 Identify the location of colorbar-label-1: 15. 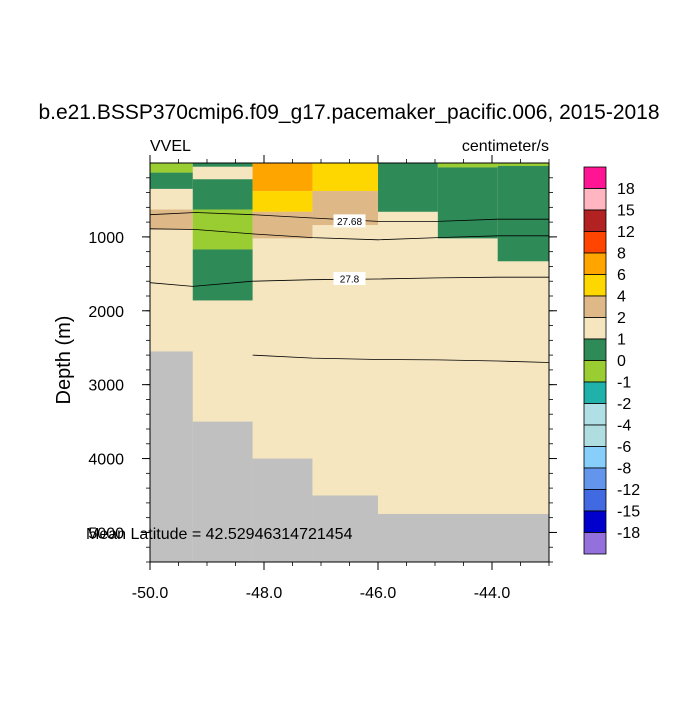
(626, 211).